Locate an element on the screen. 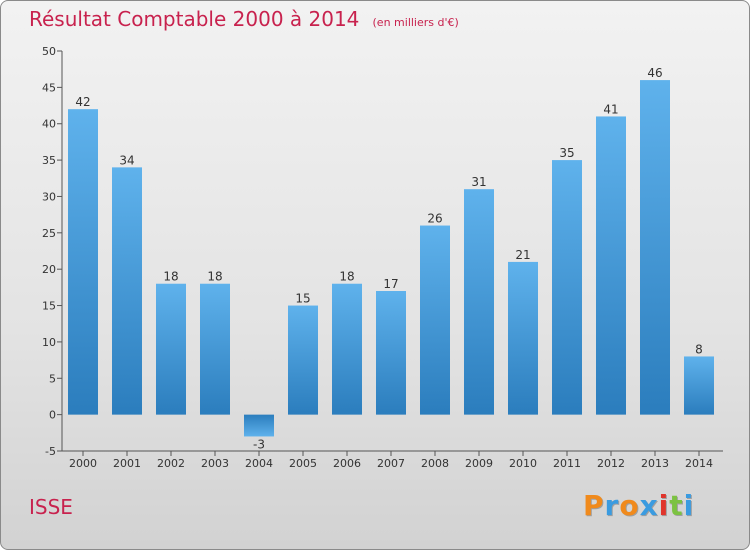  chart-title: Résultat Comptable 2000 à 2014 is located at coordinates (194, 19).